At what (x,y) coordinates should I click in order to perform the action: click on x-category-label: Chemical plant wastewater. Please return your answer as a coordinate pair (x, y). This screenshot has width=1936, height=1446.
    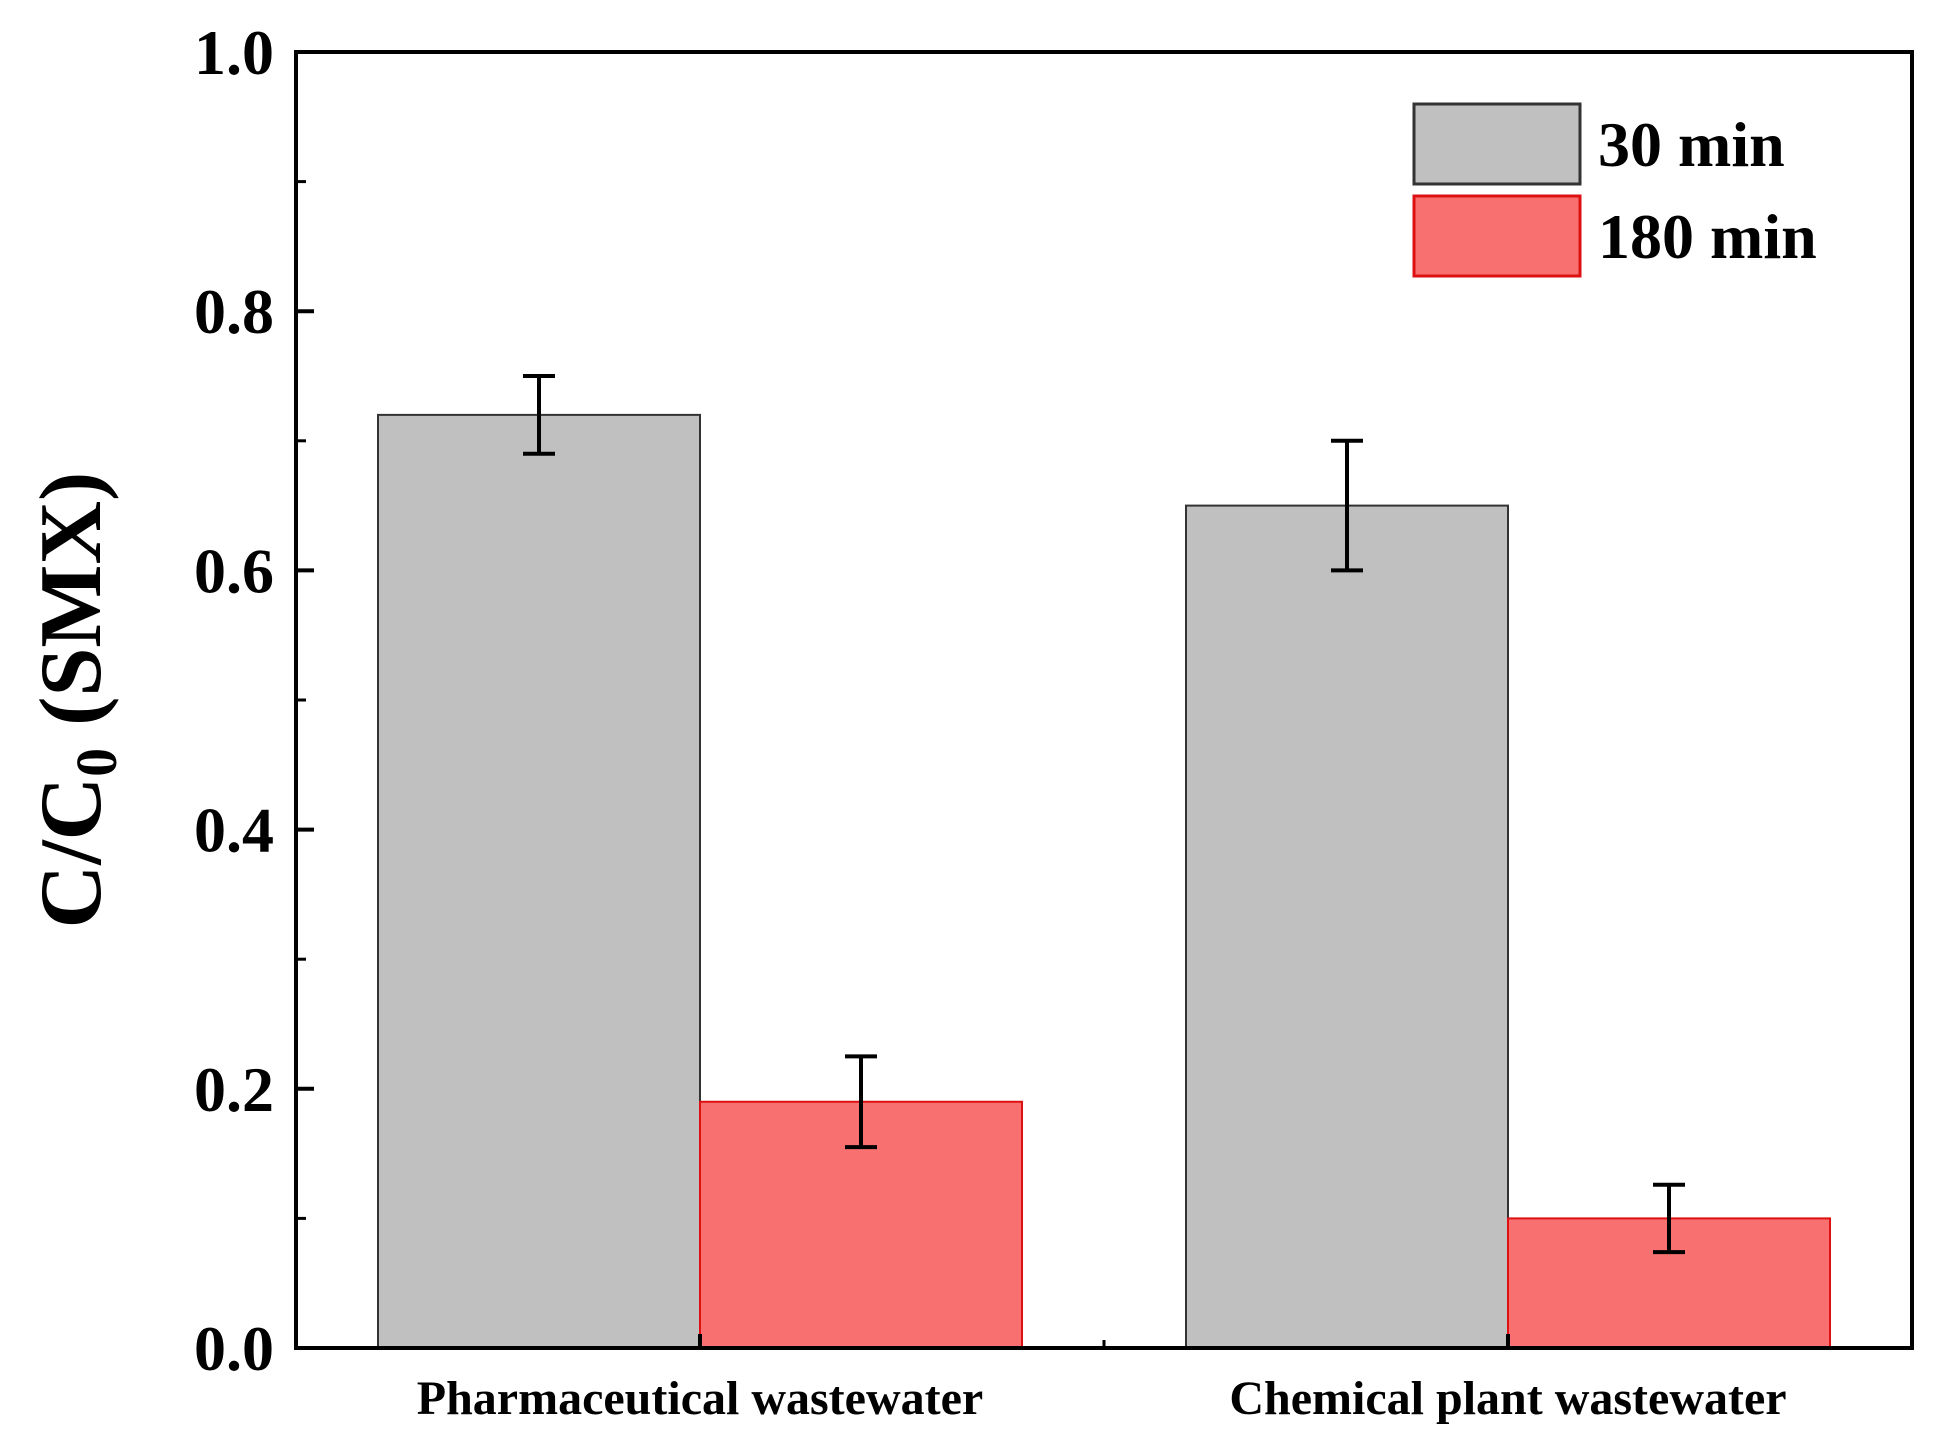
    Looking at the image, I should click on (1507, 1398).